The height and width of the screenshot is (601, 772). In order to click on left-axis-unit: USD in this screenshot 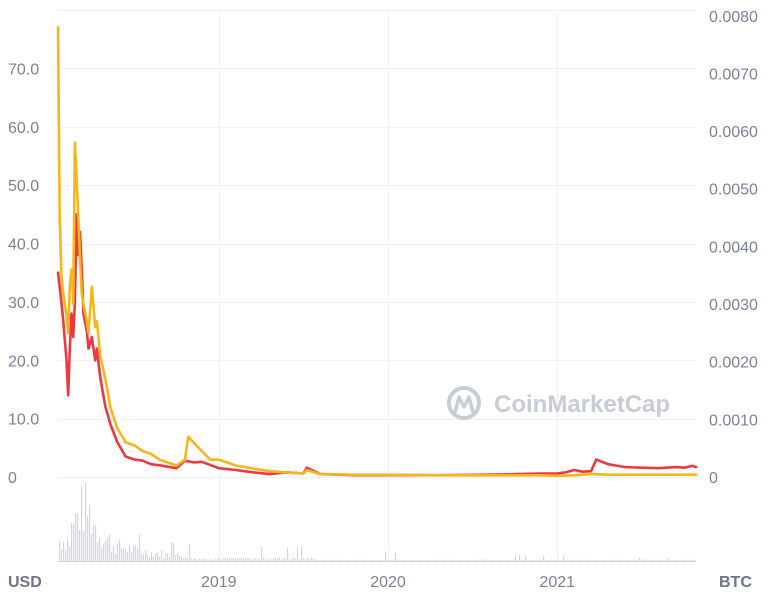, I will do `click(25, 582)`.